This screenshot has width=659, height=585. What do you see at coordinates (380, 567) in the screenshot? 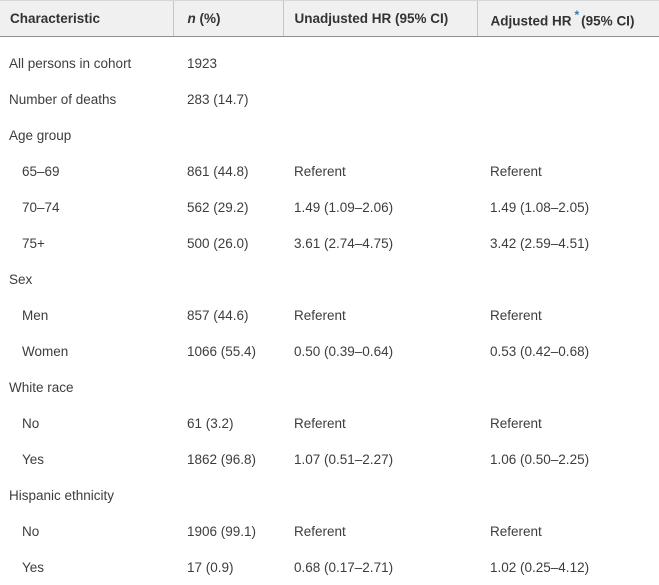
I see `cell-unadjusted-hr: 0.68 (0.17–2.71)` at bounding box center [380, 567].